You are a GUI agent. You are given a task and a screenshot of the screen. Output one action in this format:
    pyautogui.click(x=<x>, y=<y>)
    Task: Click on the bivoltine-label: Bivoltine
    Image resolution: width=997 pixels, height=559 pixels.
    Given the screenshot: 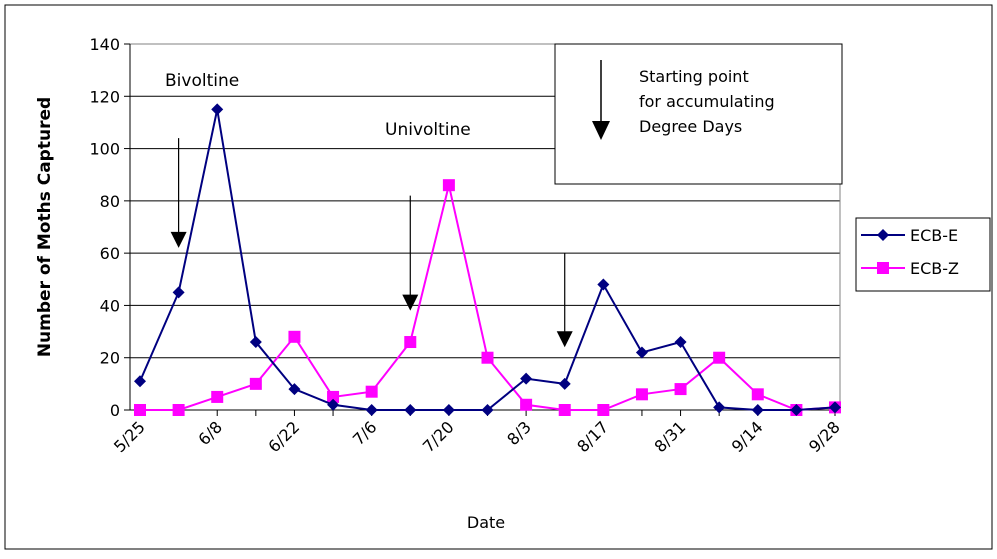 What is the action you would take?
    pyautogui.click(x=202, y=81)
    